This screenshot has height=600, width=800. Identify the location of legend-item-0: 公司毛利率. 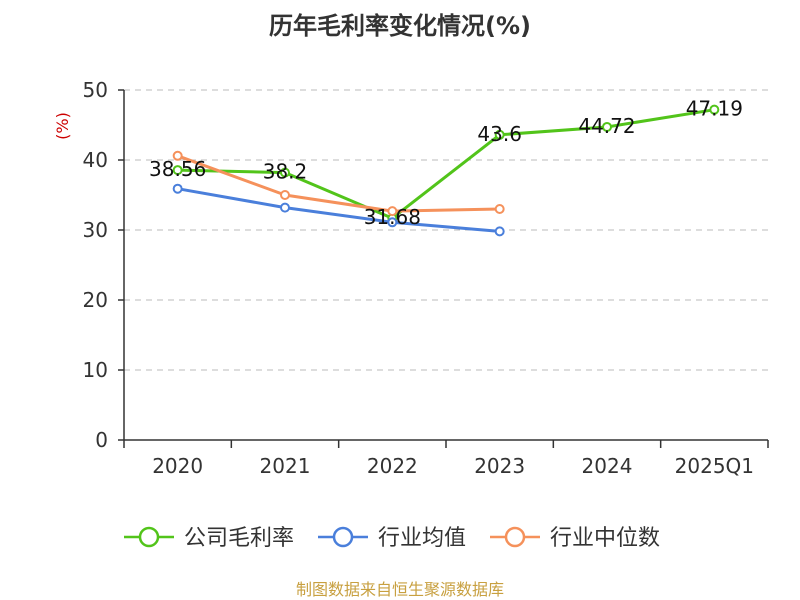
(209, 538).